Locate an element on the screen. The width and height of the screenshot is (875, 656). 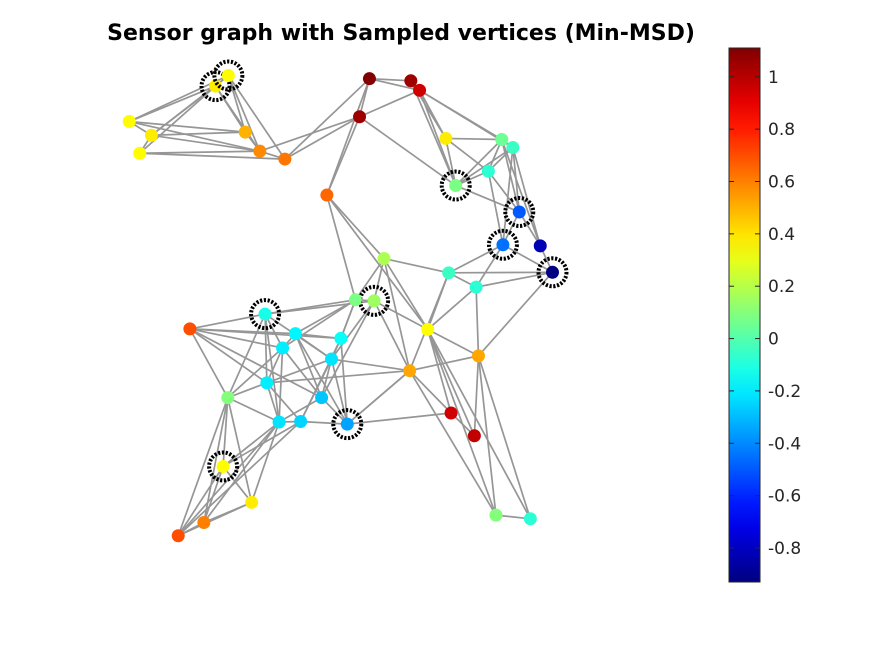
colorbar-tick-label: -0.4 is located at coordinates (784, 444).